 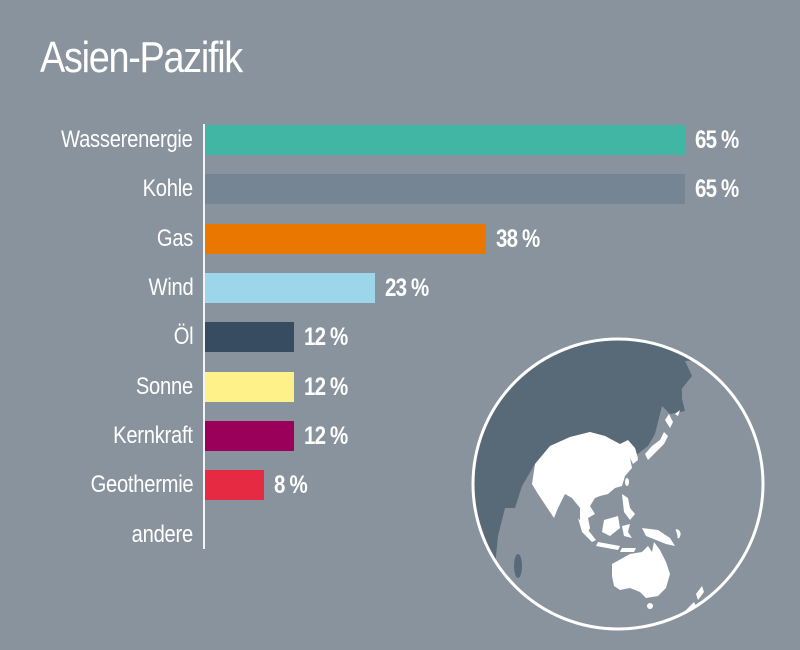 What do you see at coordinates (204, 336) in the screenshot?
I see `y-axis-line` at bounding box center [204, 336].